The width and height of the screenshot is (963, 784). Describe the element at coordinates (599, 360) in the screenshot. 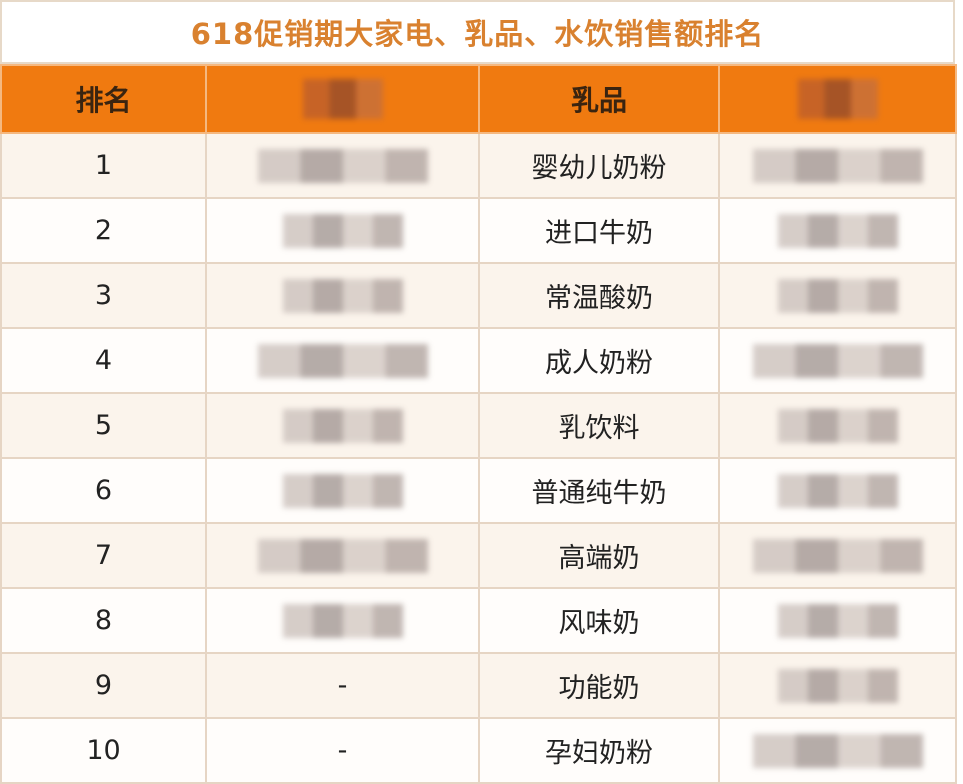

I see `dairy-cell: 成人奶粉` at that location.